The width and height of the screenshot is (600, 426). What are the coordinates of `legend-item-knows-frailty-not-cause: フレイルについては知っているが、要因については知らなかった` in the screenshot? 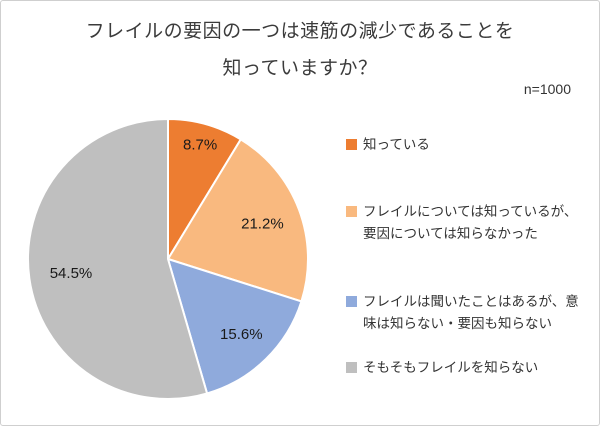 It's located at (465, 222).